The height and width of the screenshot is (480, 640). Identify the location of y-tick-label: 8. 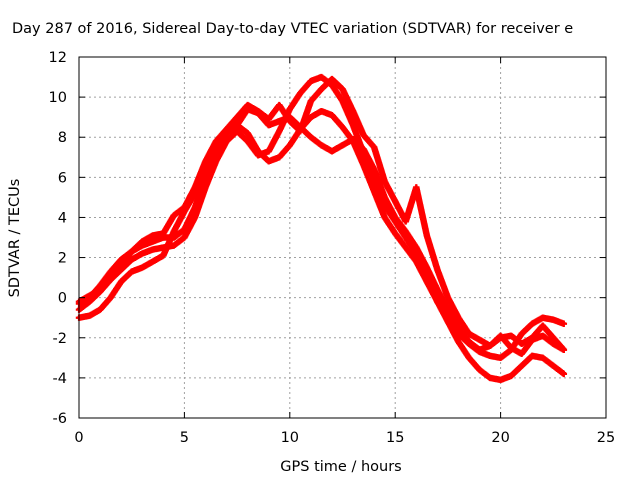
(62, 138).